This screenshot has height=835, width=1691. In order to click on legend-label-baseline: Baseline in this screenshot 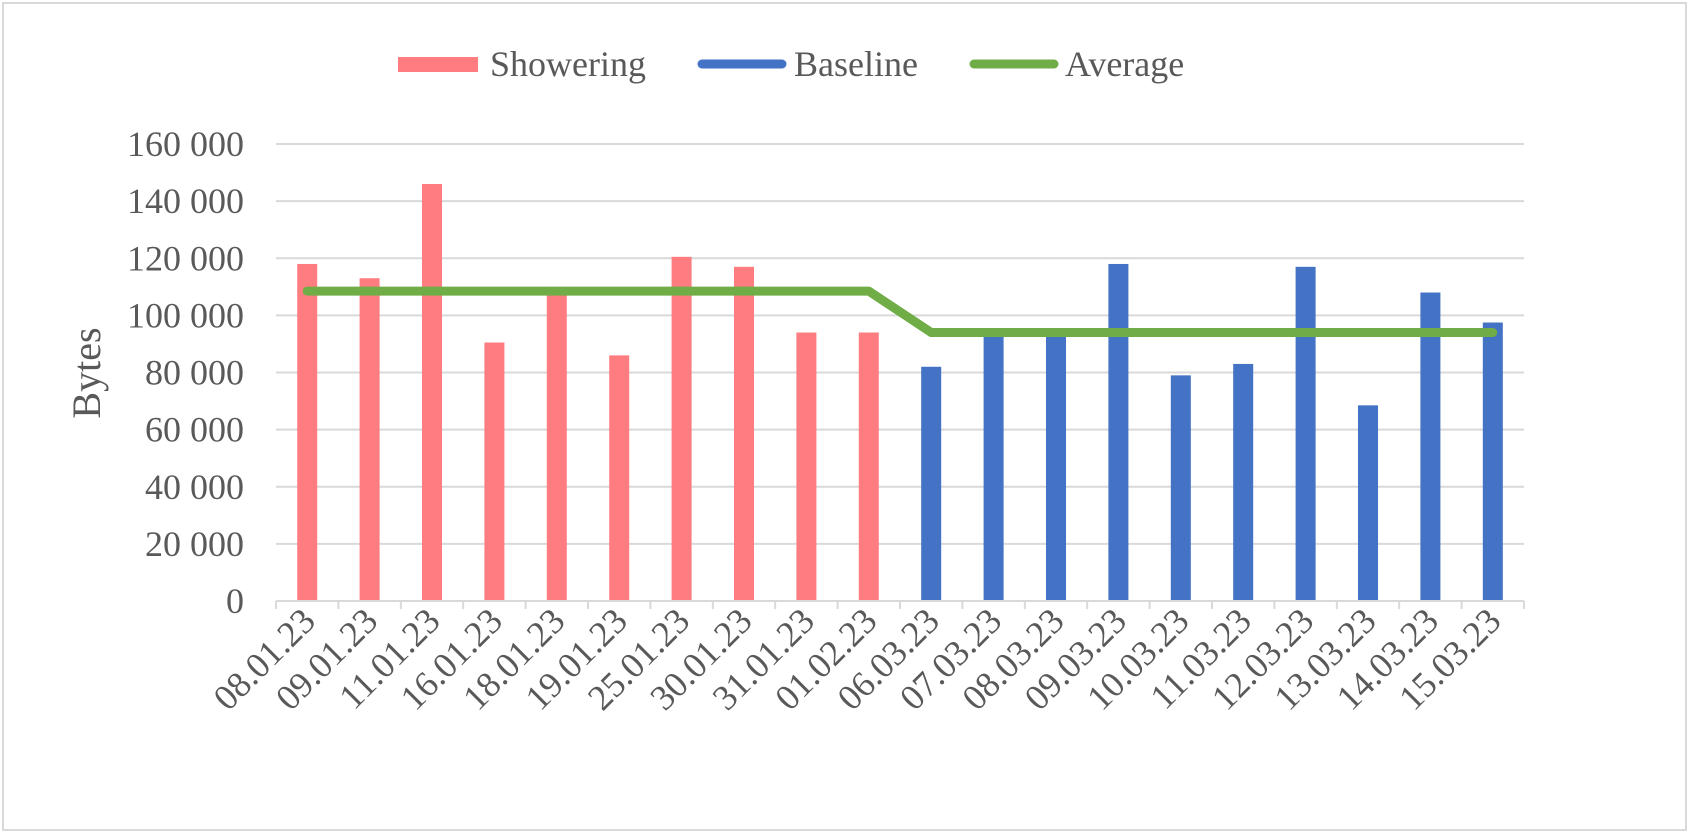, I will do `click(856, 64)`.